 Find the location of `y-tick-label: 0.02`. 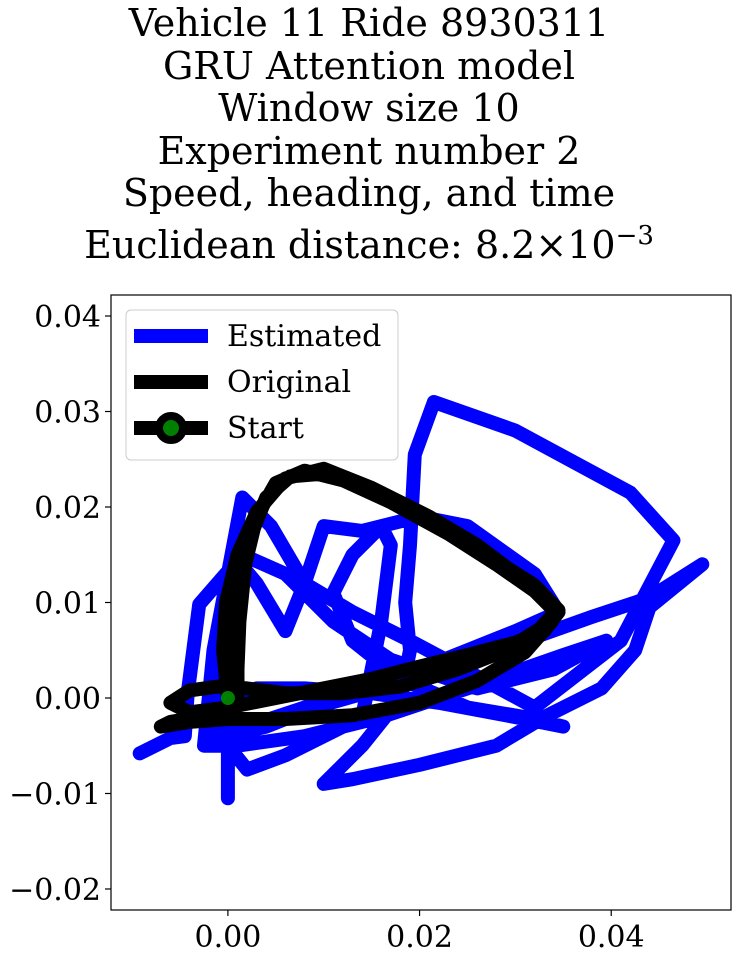

y-tick-label: 0.02 is located at coordinates (67, 508).